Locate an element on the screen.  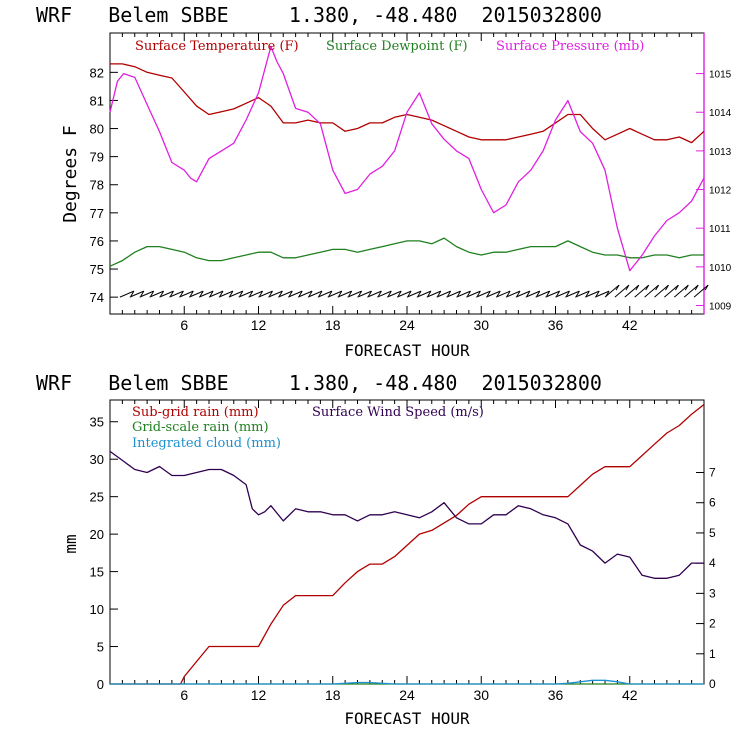
y-tick-label-0: 0 is located at coordinates (100, 684).